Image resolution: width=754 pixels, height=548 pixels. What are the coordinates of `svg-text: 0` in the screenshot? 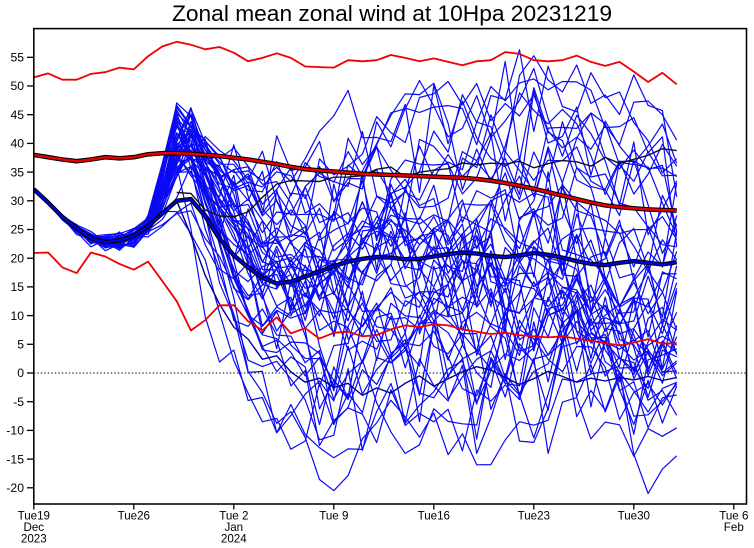 It's located at (20, 373).